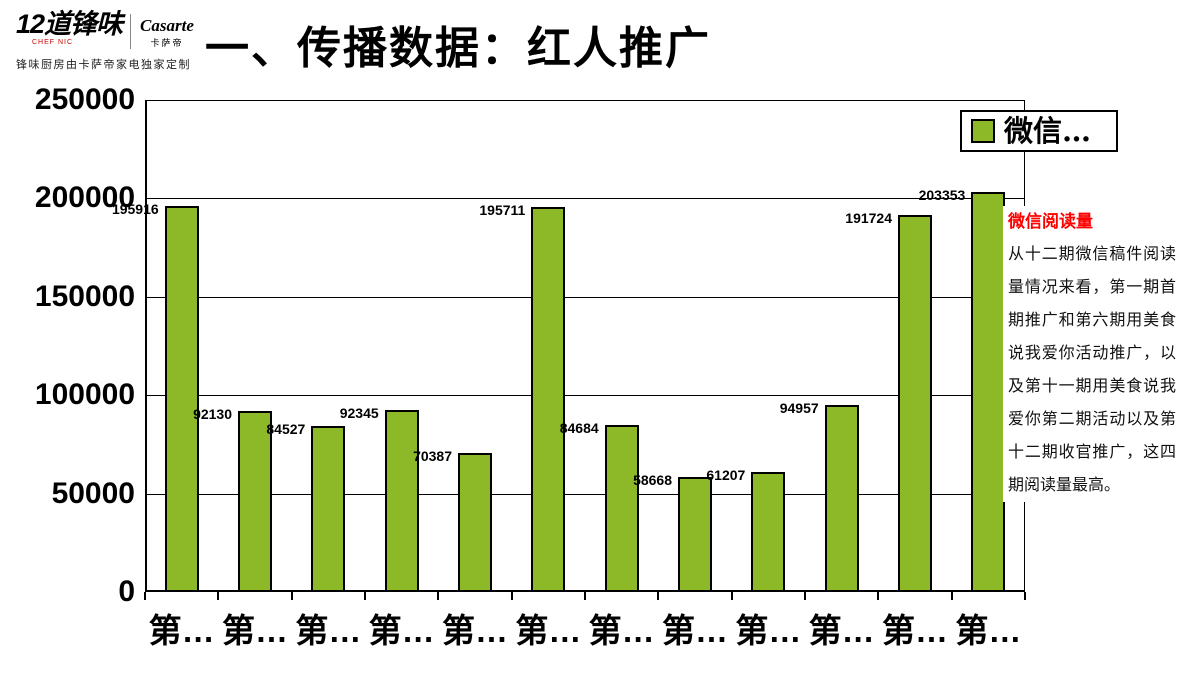  I want to click on casarte-logo: Casarte 卡萨帝, so click(162, 31).